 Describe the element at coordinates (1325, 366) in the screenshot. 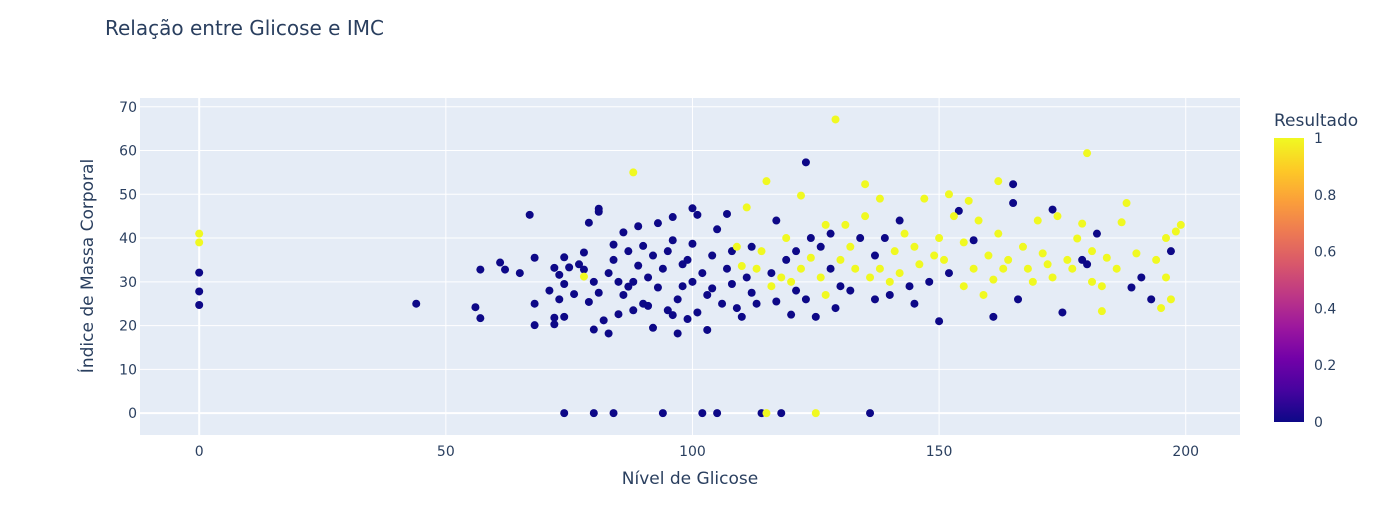

I see `colorbar-tick-label: 0.2` at that location.